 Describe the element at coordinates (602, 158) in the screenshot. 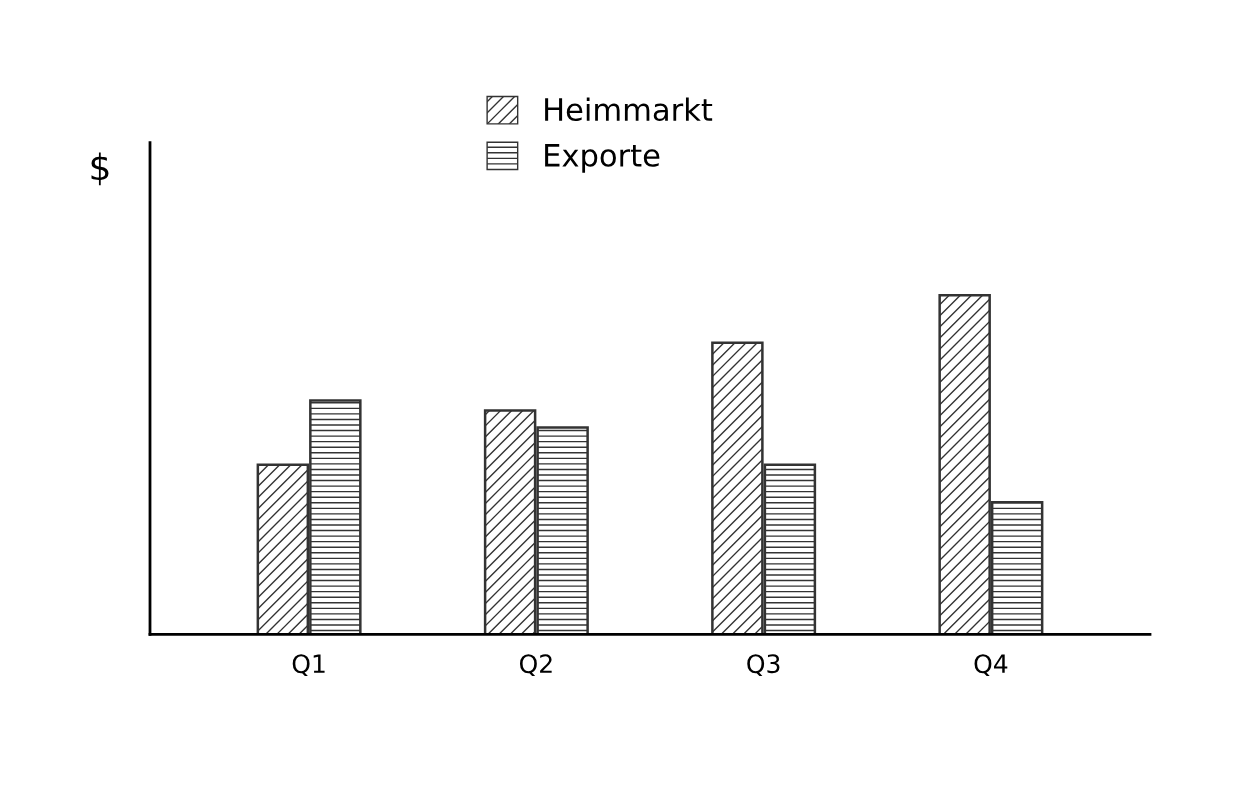

I see `legend-label: Exporte` at that location.